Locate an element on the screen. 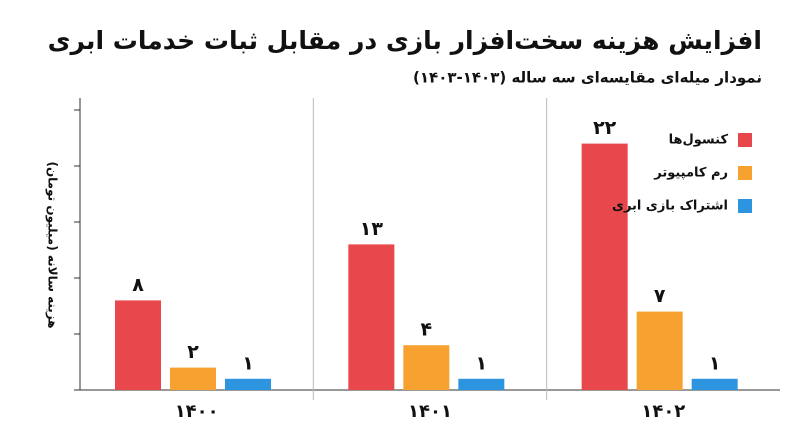 Image resolution: width=800 pixels, height=447 pixels. y-axis-label: هزینه سالانه (میلیون تومان) is located at coordinates (52, 244).